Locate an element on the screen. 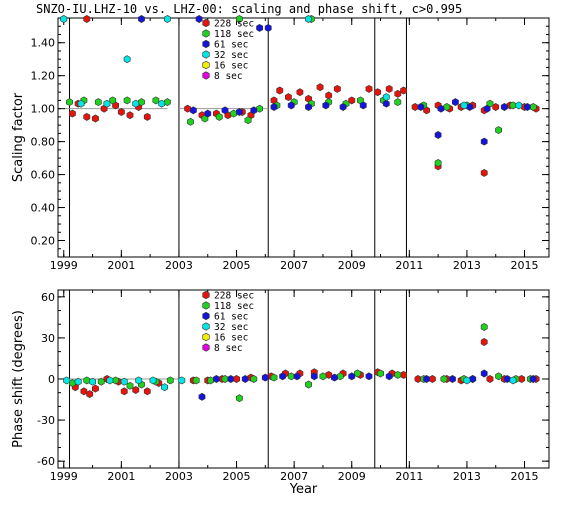  x-tick-label: 2013 is located at coordinates (467, 265).